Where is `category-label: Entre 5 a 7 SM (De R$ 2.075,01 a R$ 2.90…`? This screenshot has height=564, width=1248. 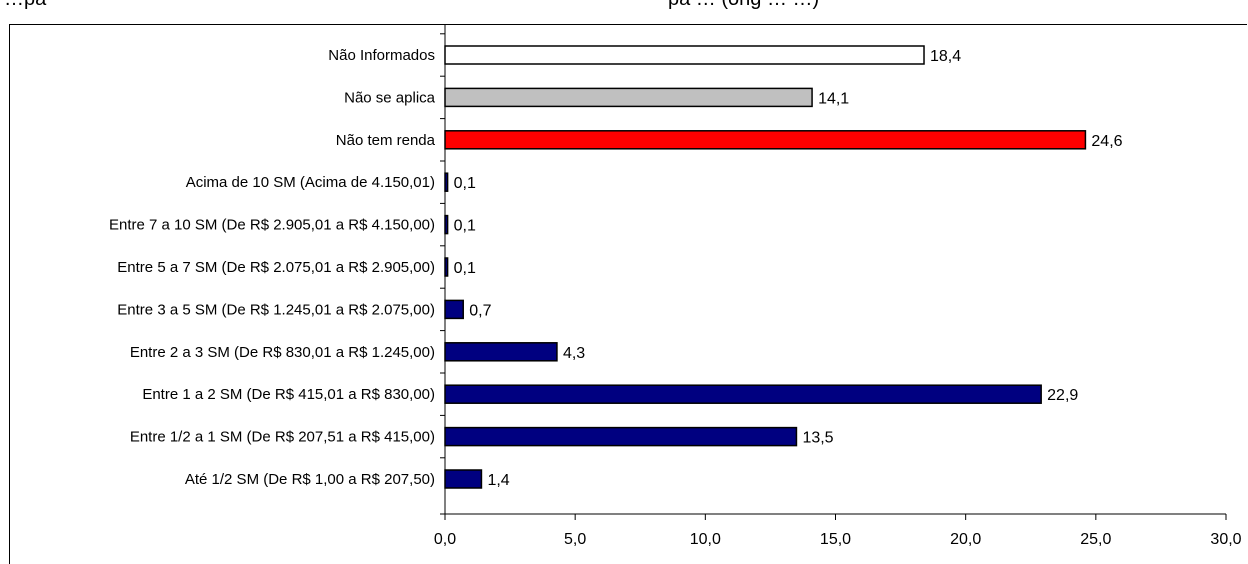
category-label: Entre 5 a 7 SM (De R$ 2.075,01 a R$ 2.90… is located at coordinates (276, 267).